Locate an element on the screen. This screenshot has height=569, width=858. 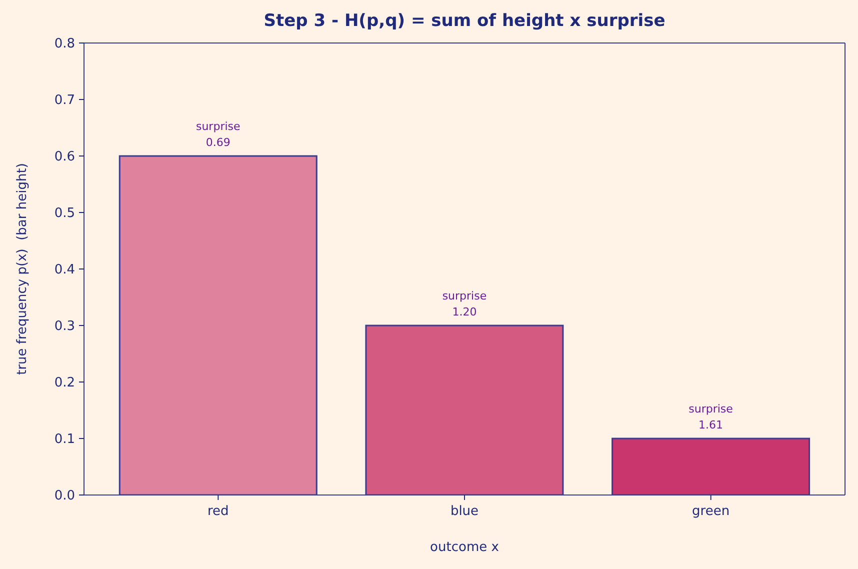
y-axis-title: true frequency p(x) (bar height) is located at coordinates (22, 269).